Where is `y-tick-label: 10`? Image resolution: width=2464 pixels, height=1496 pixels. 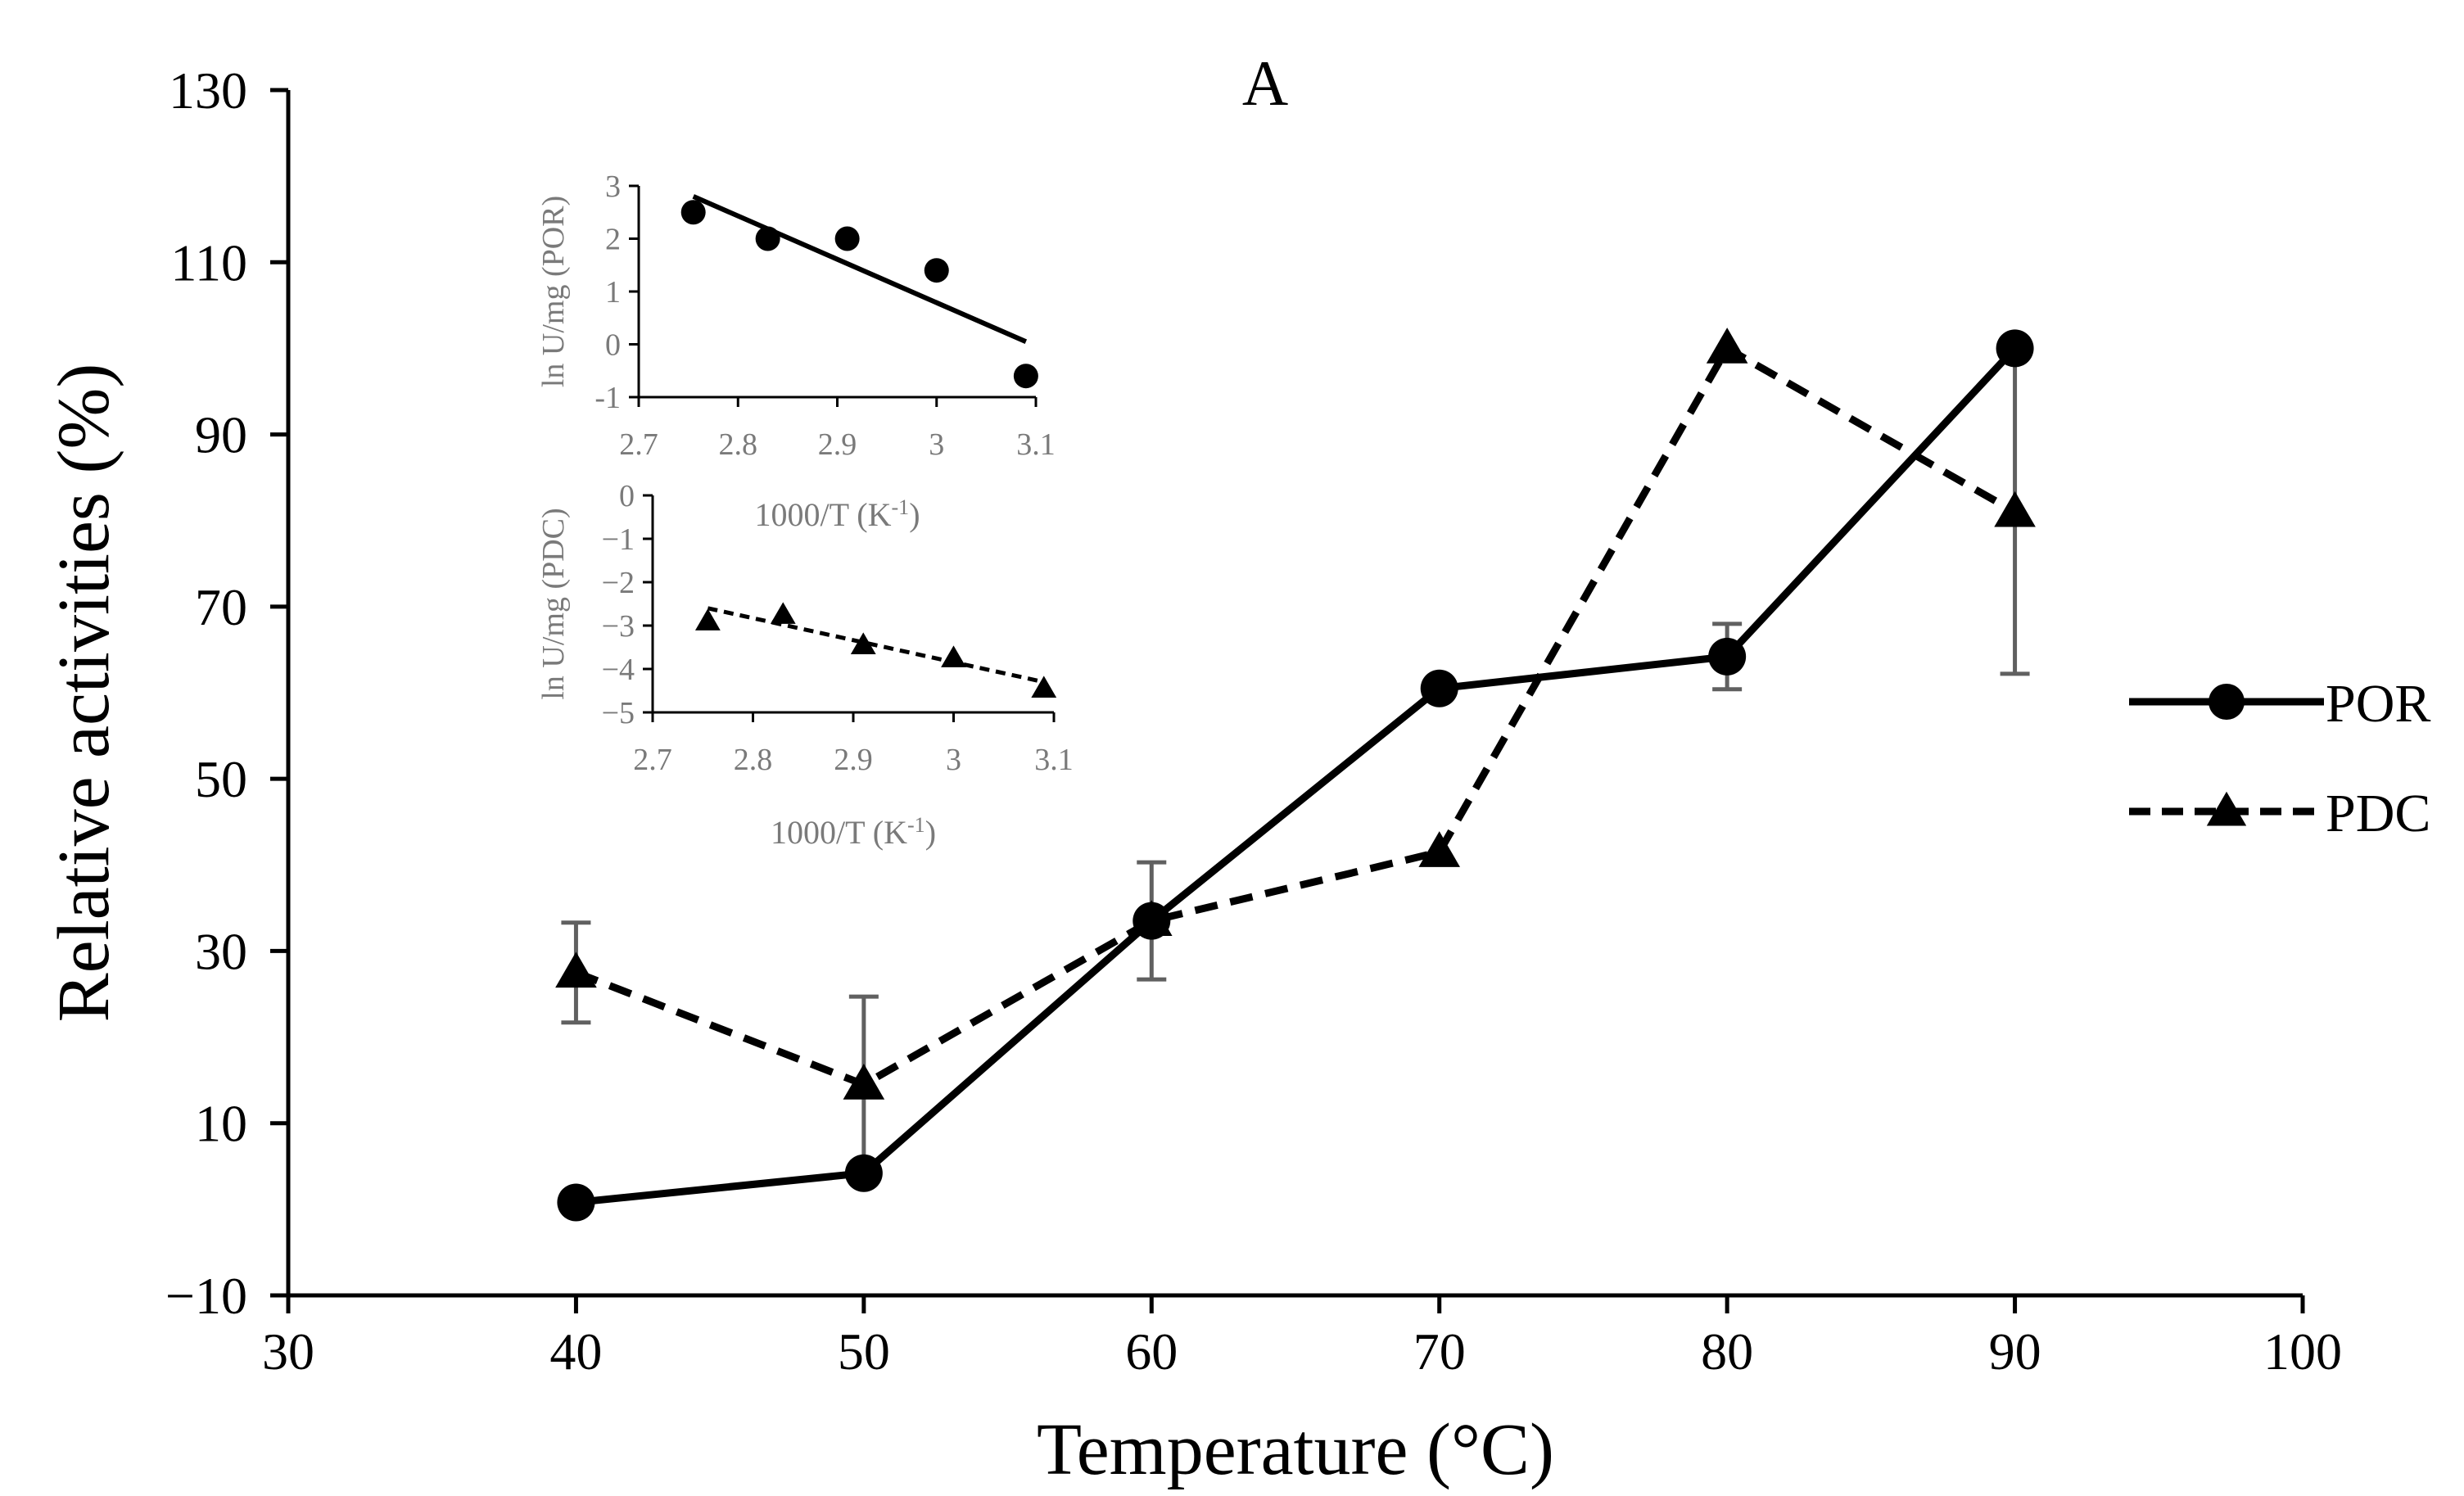 y-tick-label: 10 is located at coordinates (221, 1124).